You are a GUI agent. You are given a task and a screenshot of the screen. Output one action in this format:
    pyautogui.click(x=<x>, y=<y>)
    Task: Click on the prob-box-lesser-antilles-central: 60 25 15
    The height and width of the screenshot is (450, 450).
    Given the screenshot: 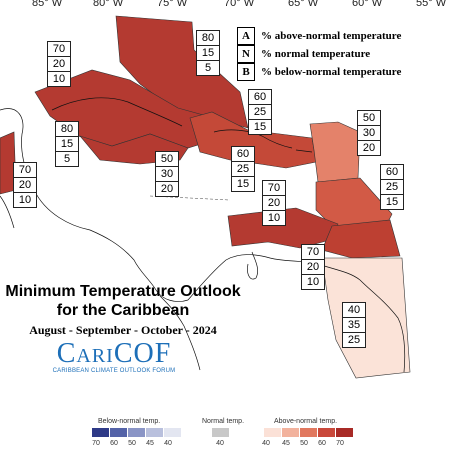 What is the action you would take?
    pyautogui.click(x=392, y=187)
    